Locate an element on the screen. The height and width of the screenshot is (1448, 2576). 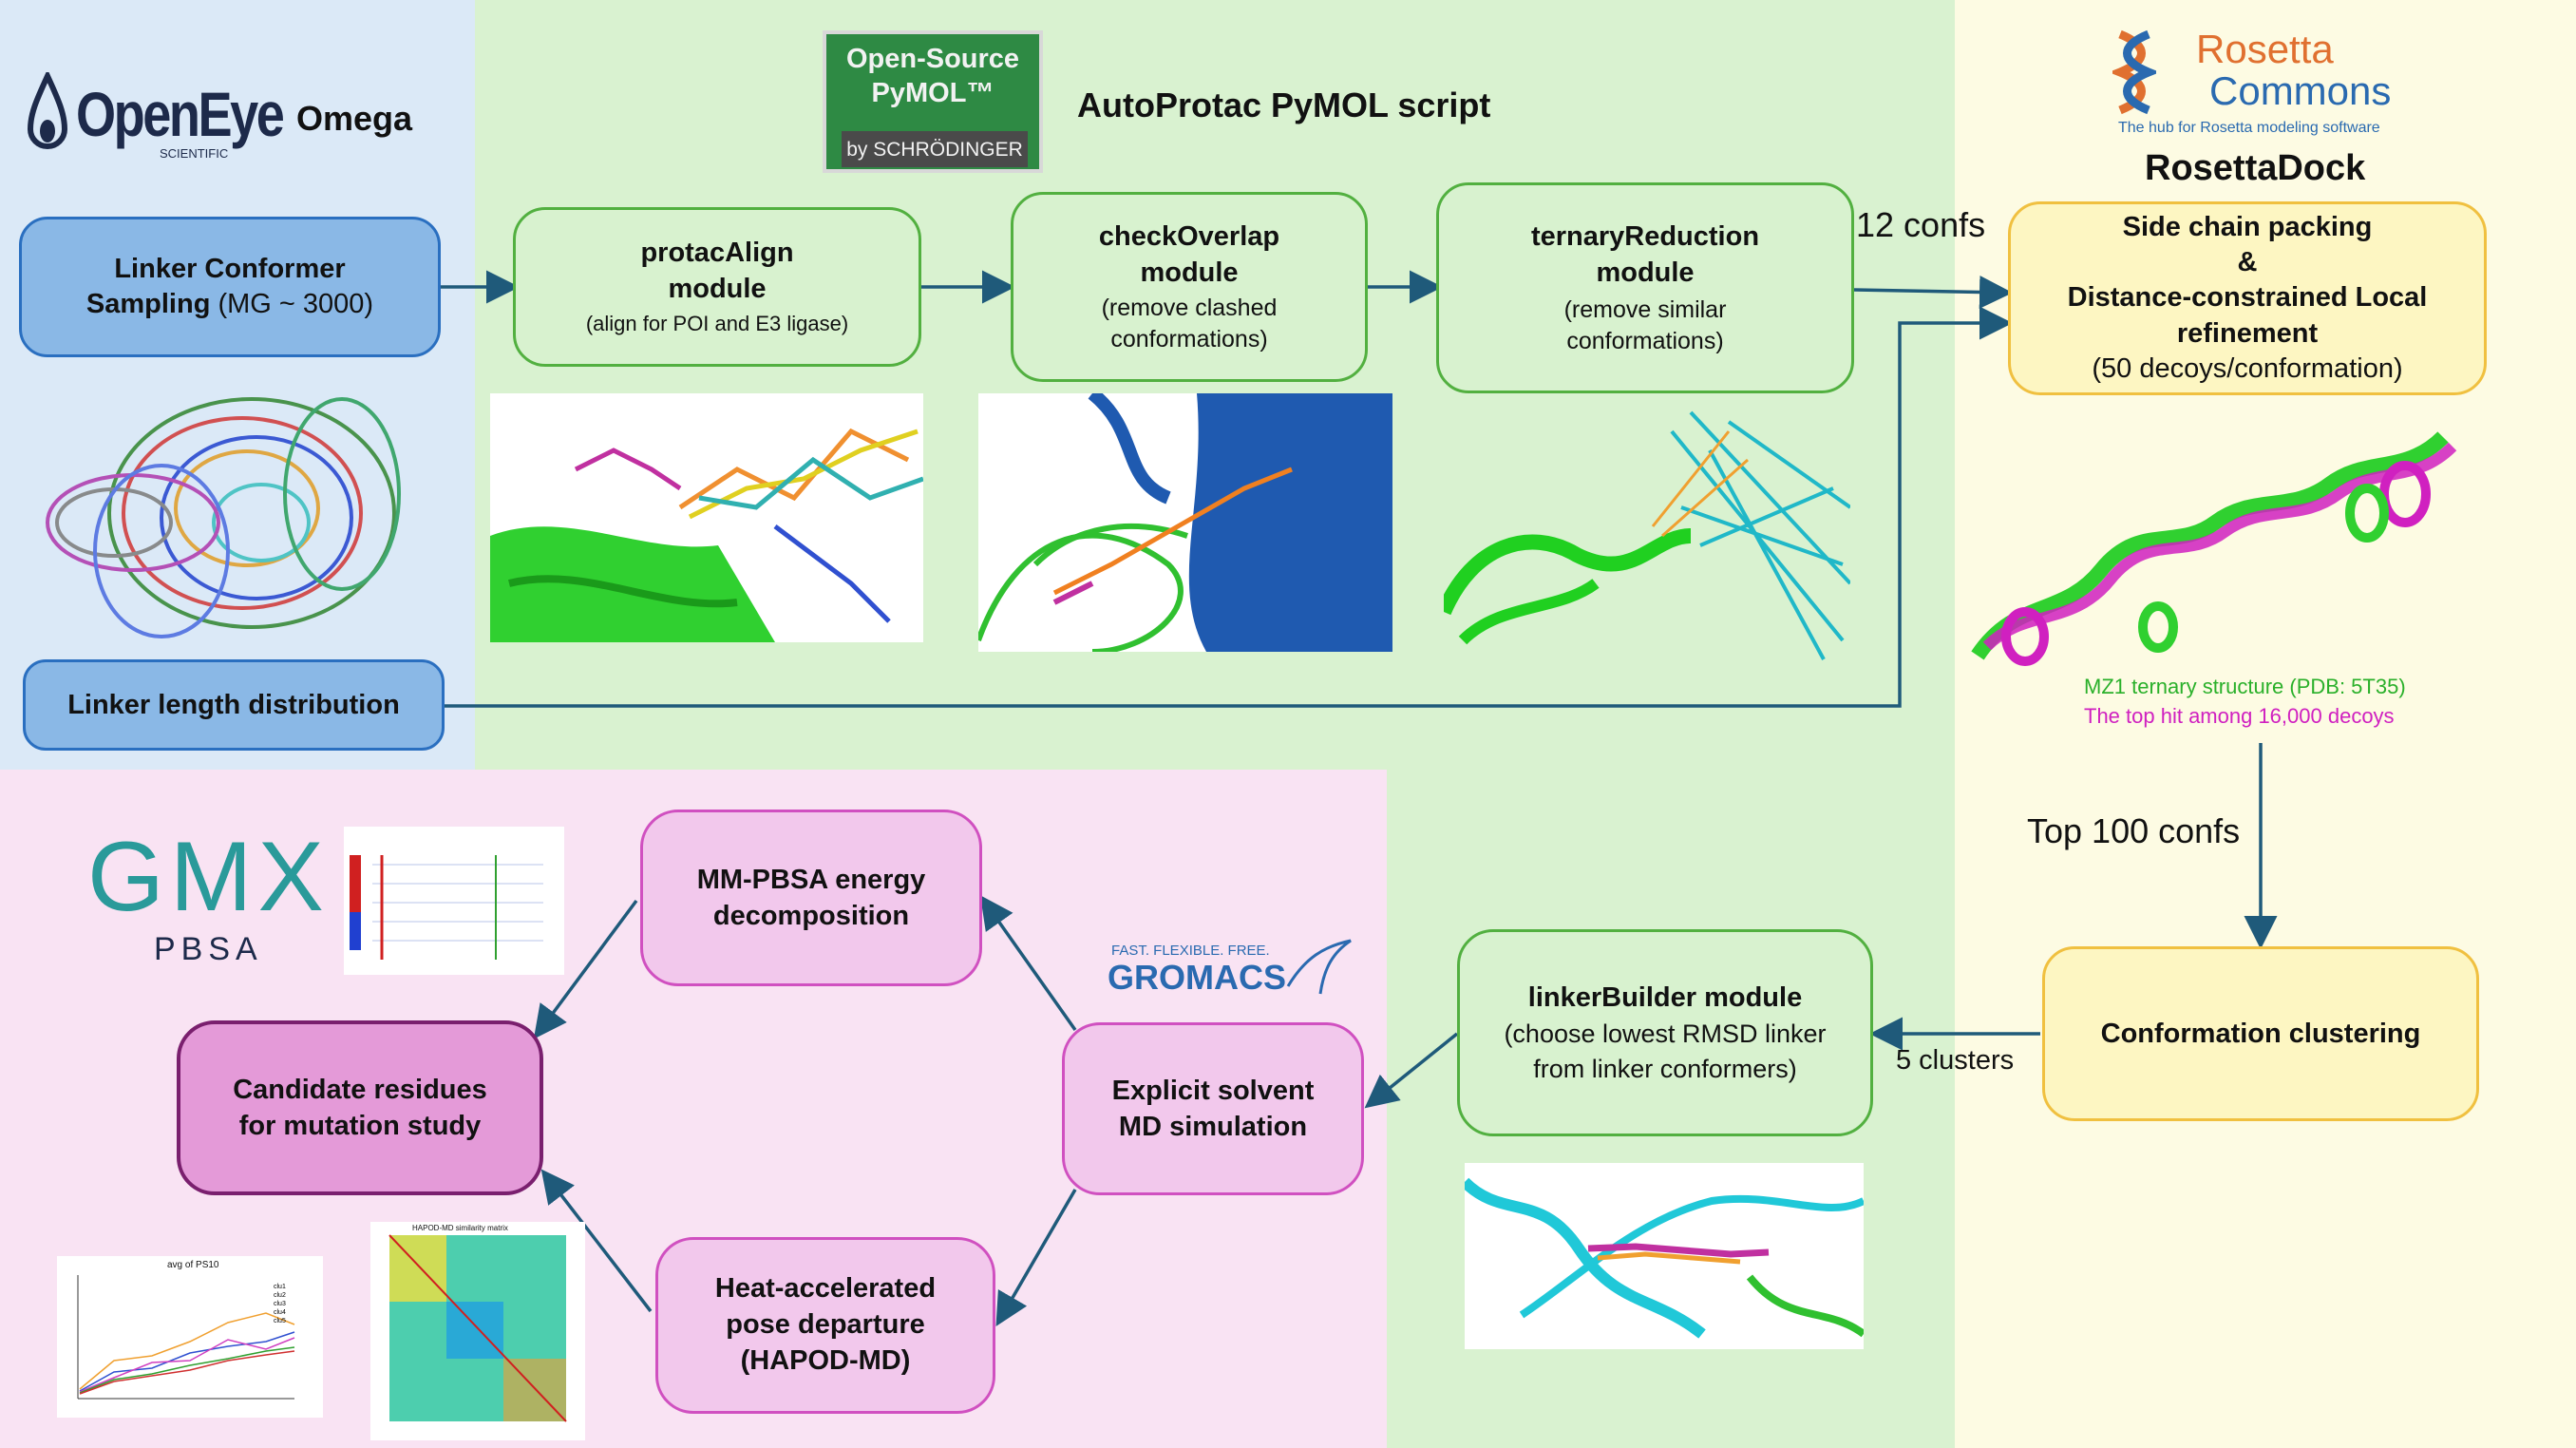
pymol-logo-line1: Open-Source is located at coordinates (932, 59).